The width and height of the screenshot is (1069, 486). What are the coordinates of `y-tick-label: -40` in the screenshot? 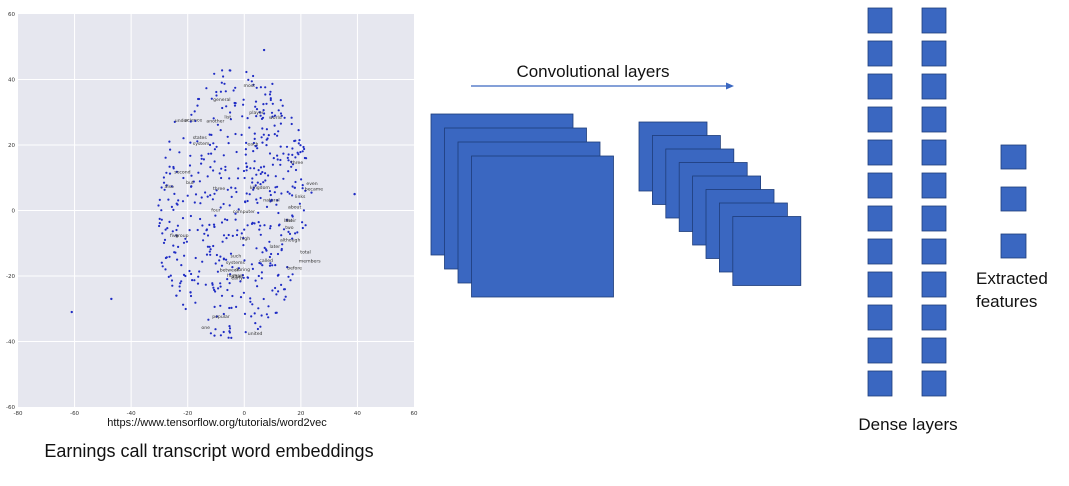 It's located at (10, 343).